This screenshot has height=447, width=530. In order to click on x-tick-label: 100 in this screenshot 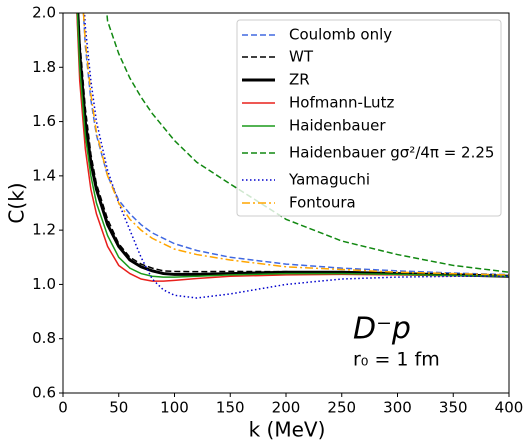, I will do `click(174, 408)`.